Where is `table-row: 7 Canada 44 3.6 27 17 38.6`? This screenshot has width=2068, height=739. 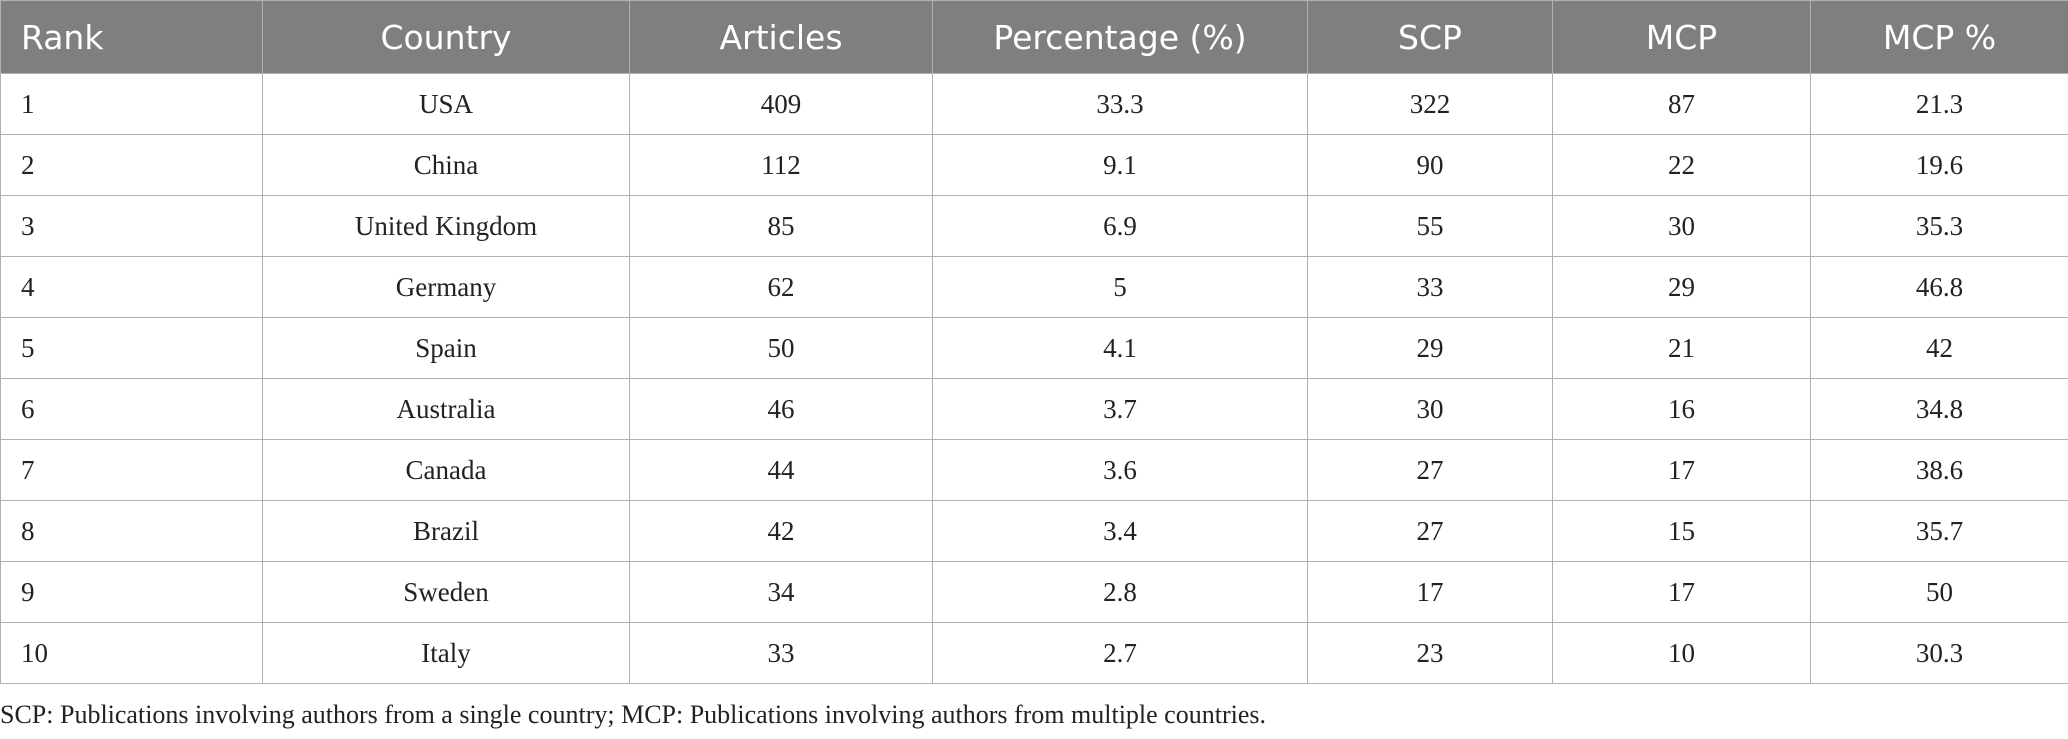 table-row: 7 Canada 44 3.6 27 17 38.6 is located at coordinates (1034, 470).